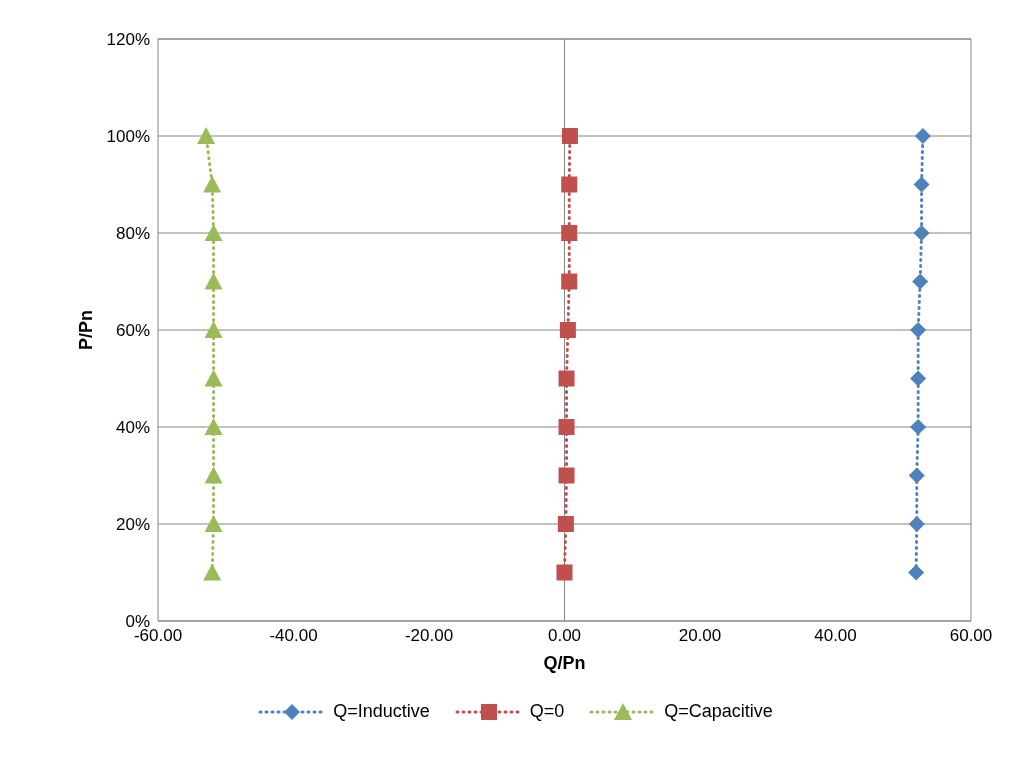 Image resolution: width=1016 pixels, height=760 pixels. I want to click on x-tick-label: 0.00, so click(564, 636).